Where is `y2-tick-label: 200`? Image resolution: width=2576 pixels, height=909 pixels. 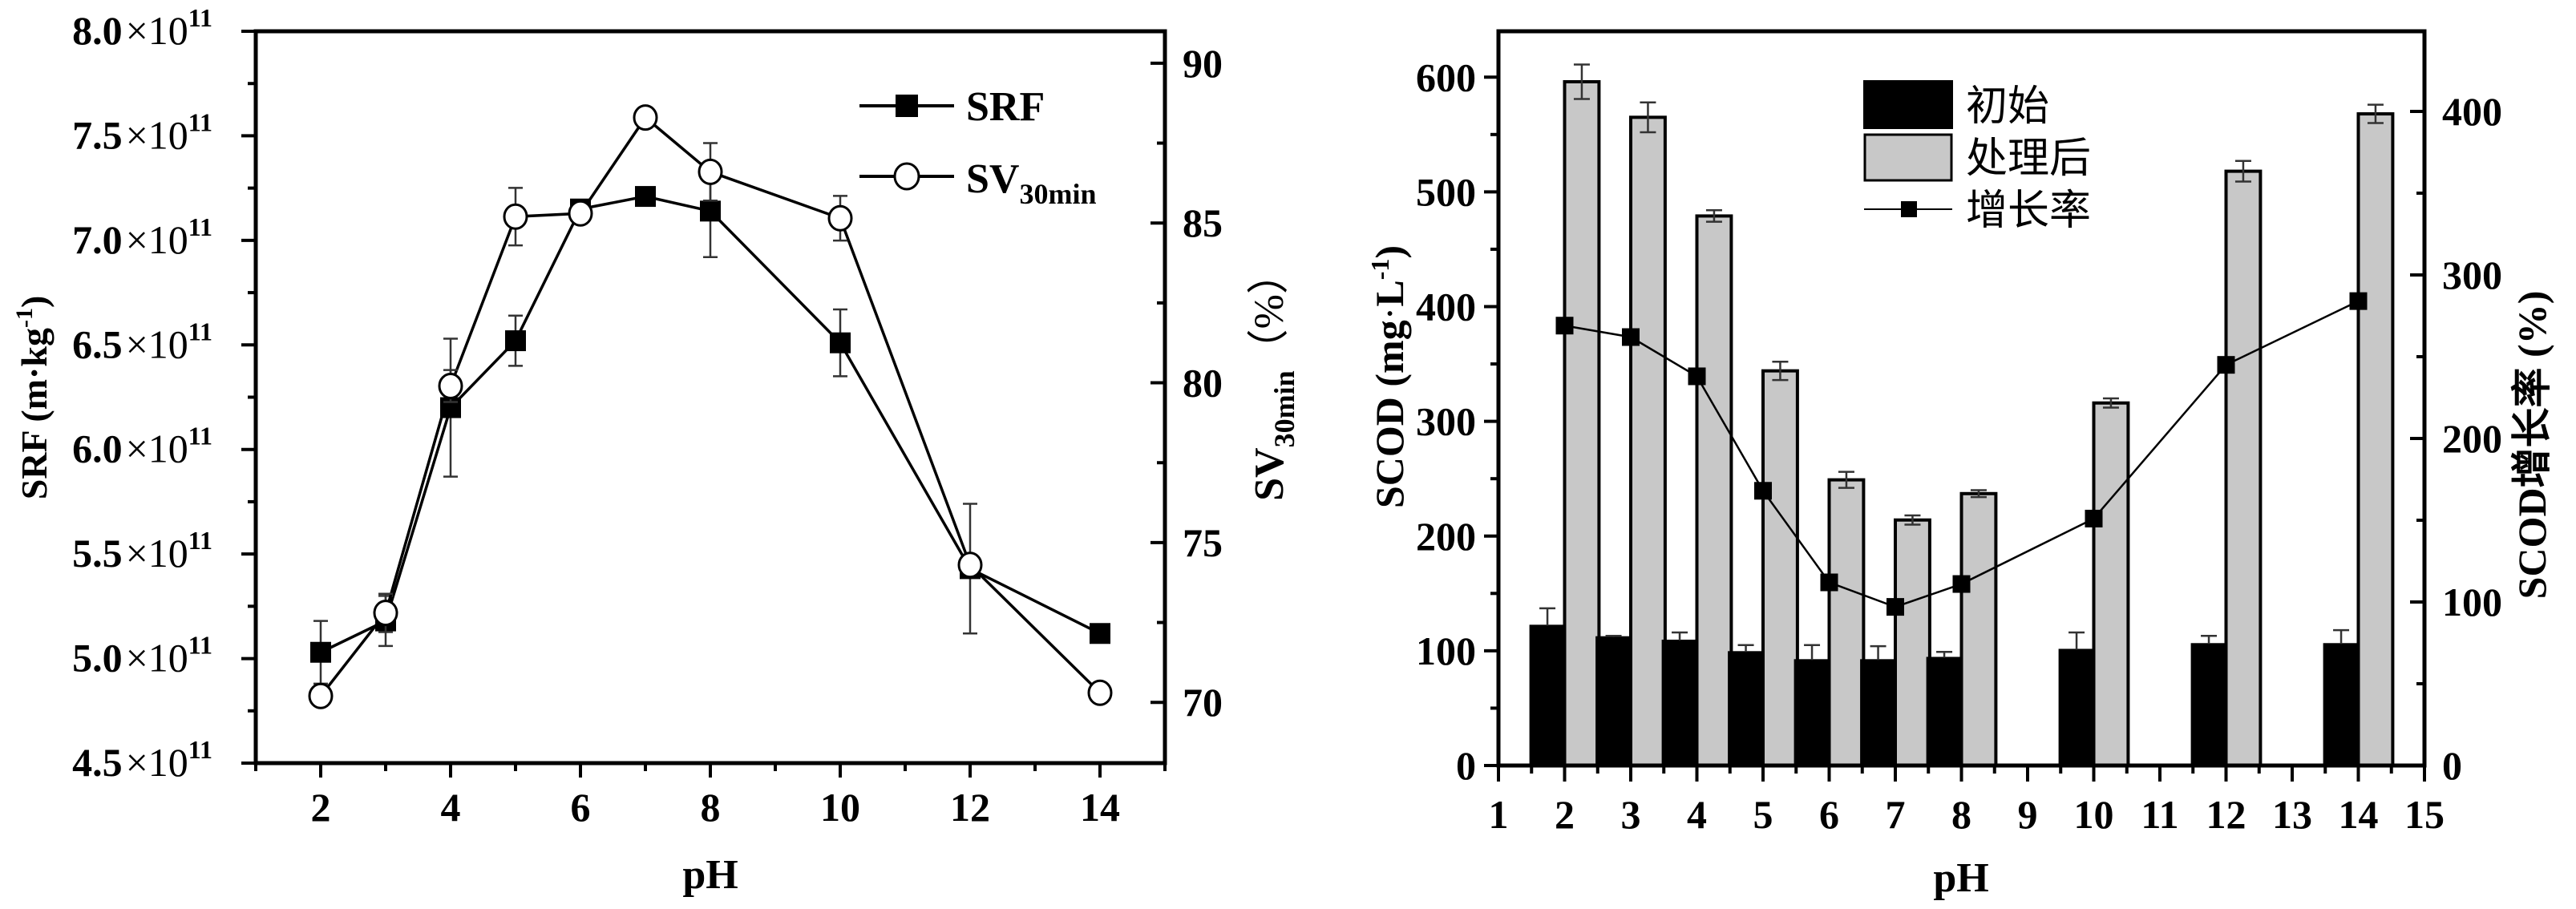 y2-tick-label: 200 is located at coordinates (2472, 438).